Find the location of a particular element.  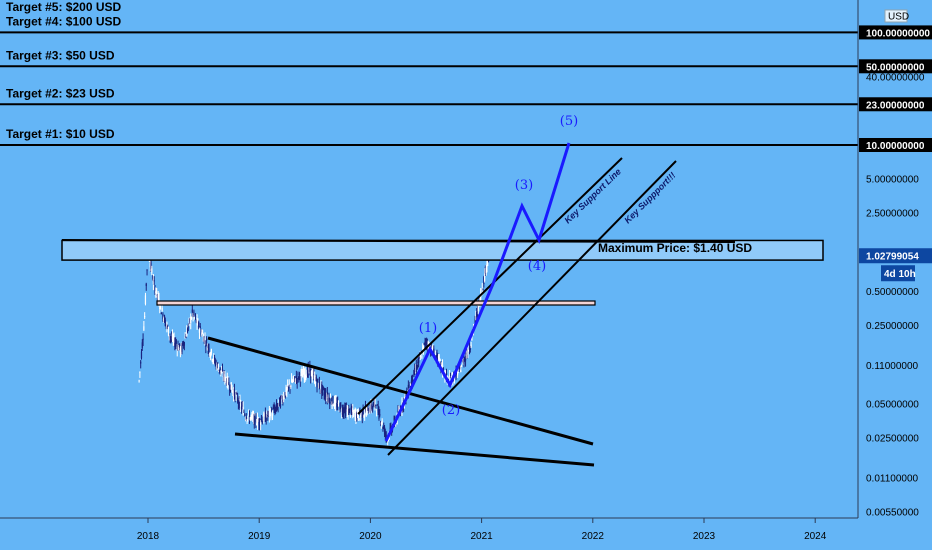

price-tick-label: 40.00000000 is located at coordinates (895, 78).